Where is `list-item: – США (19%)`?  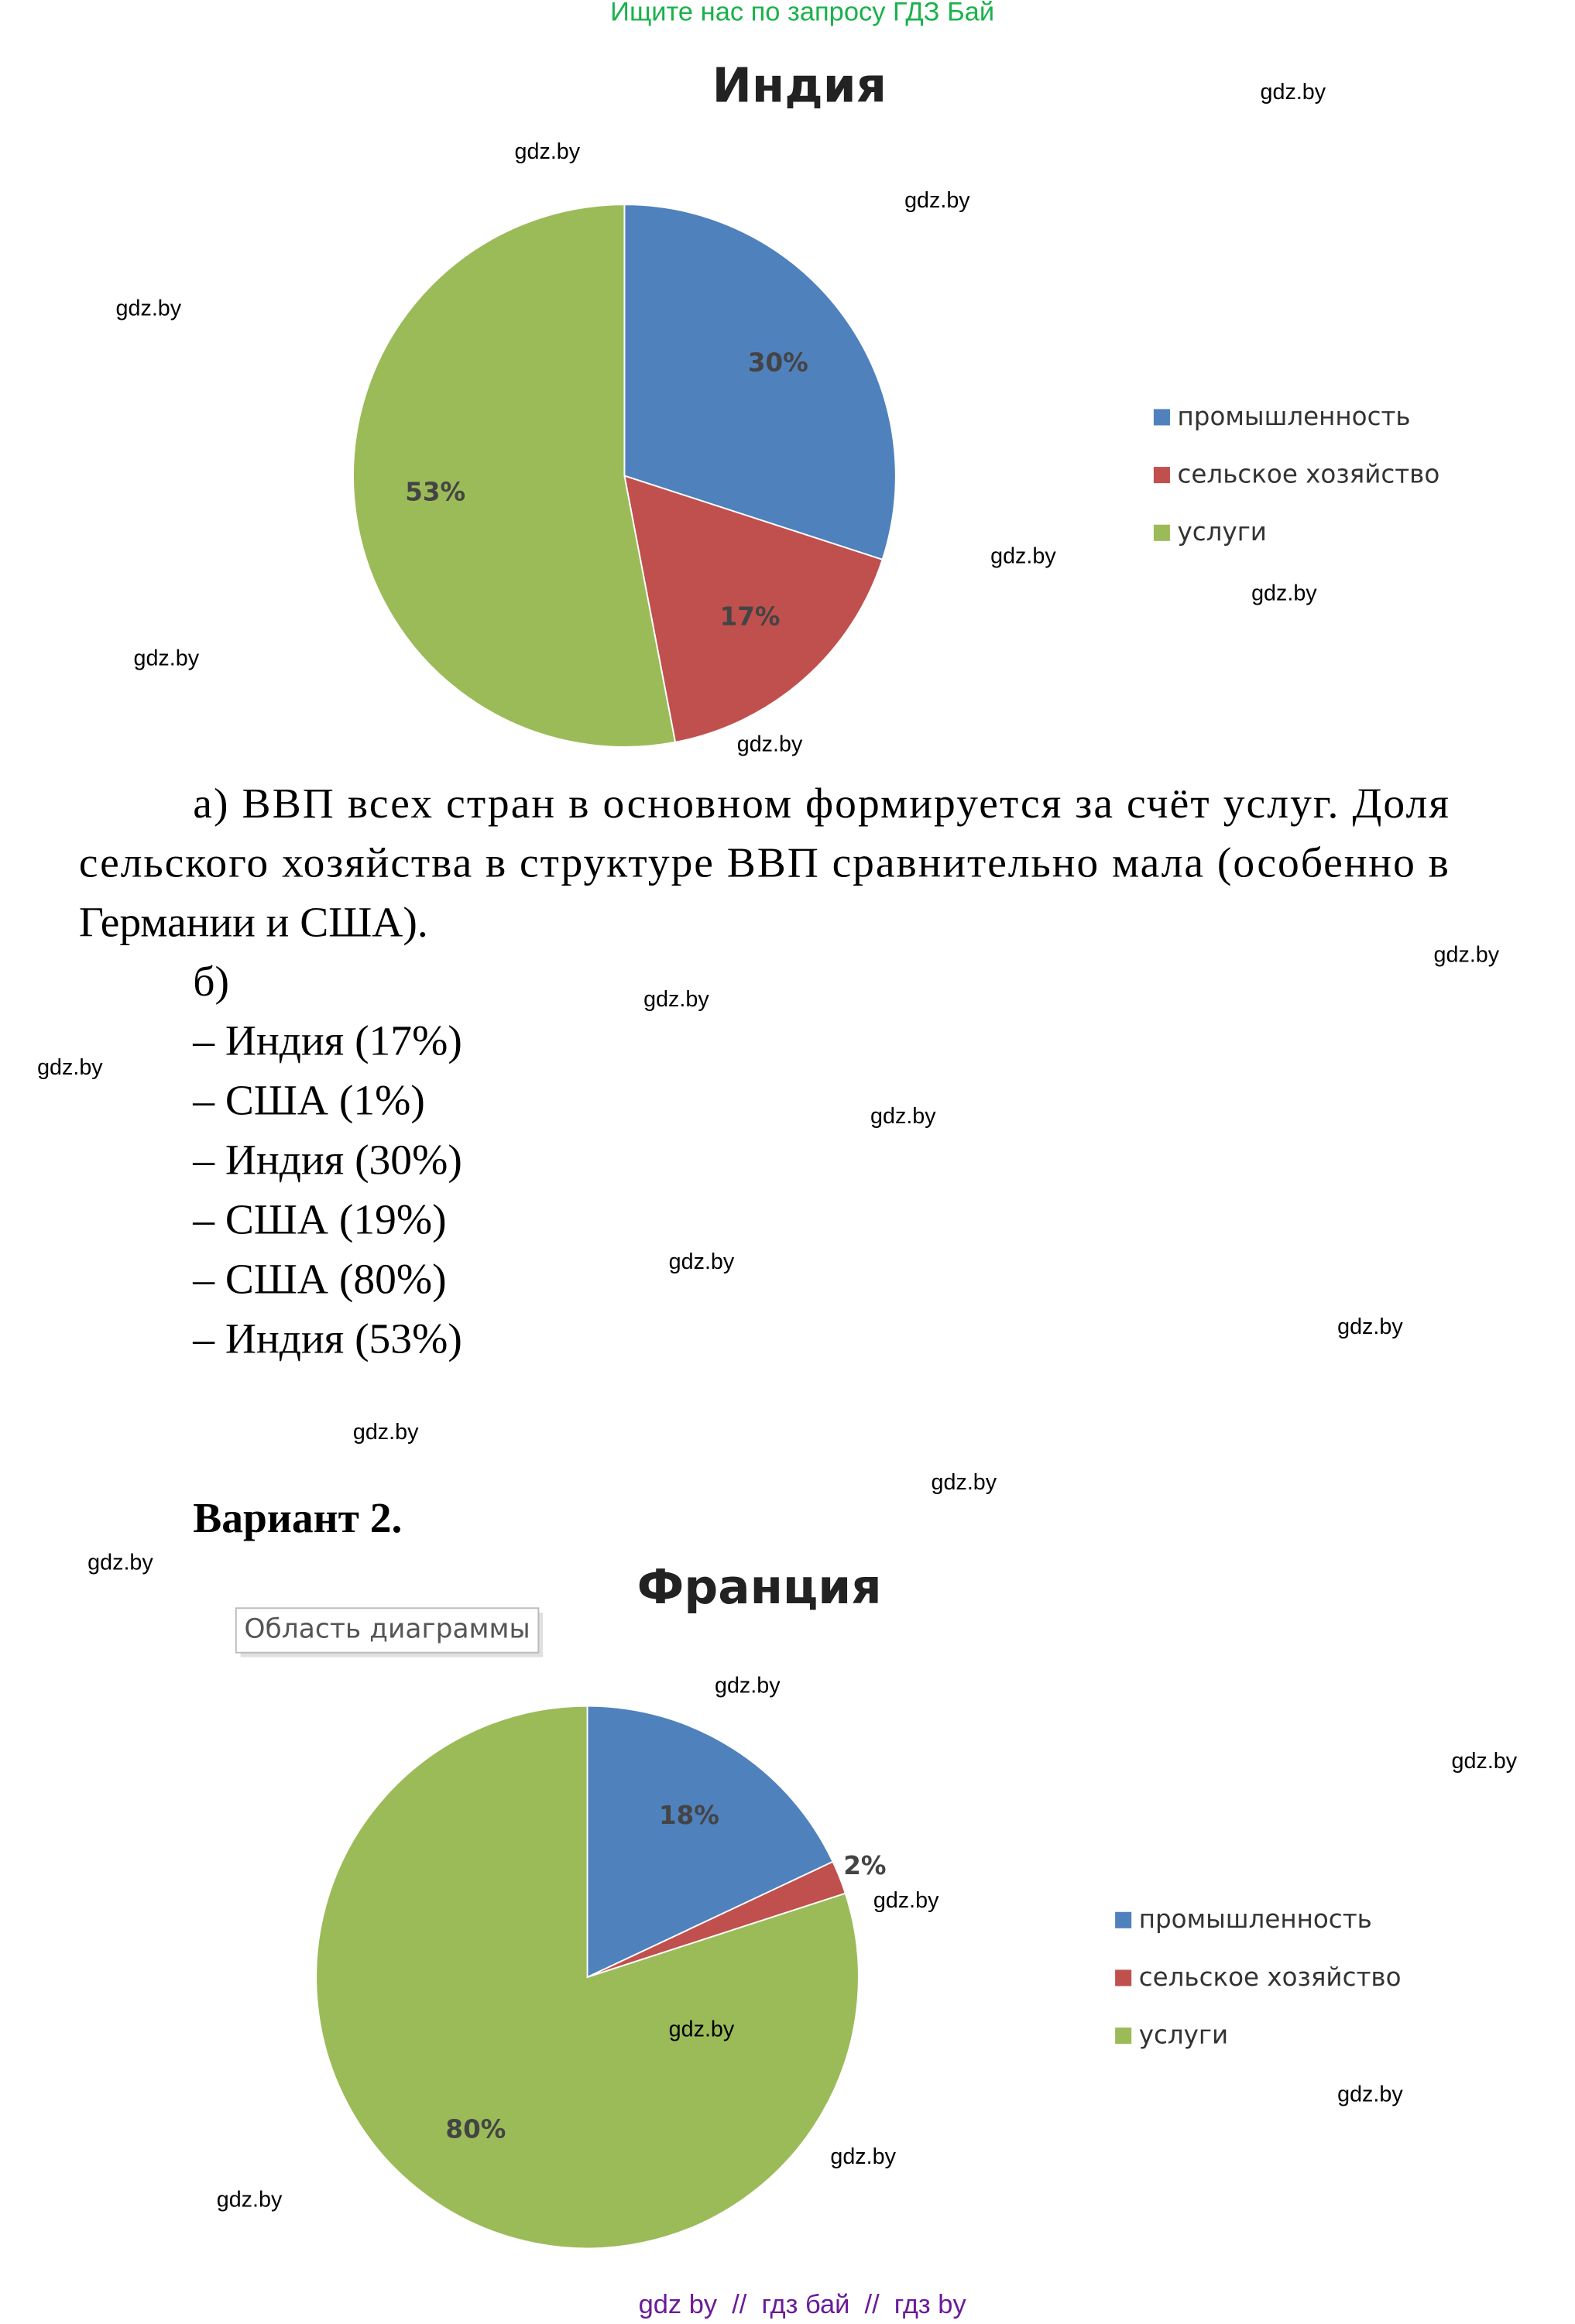
list-item: – США (19%) is located at coordinates (319, 1219).